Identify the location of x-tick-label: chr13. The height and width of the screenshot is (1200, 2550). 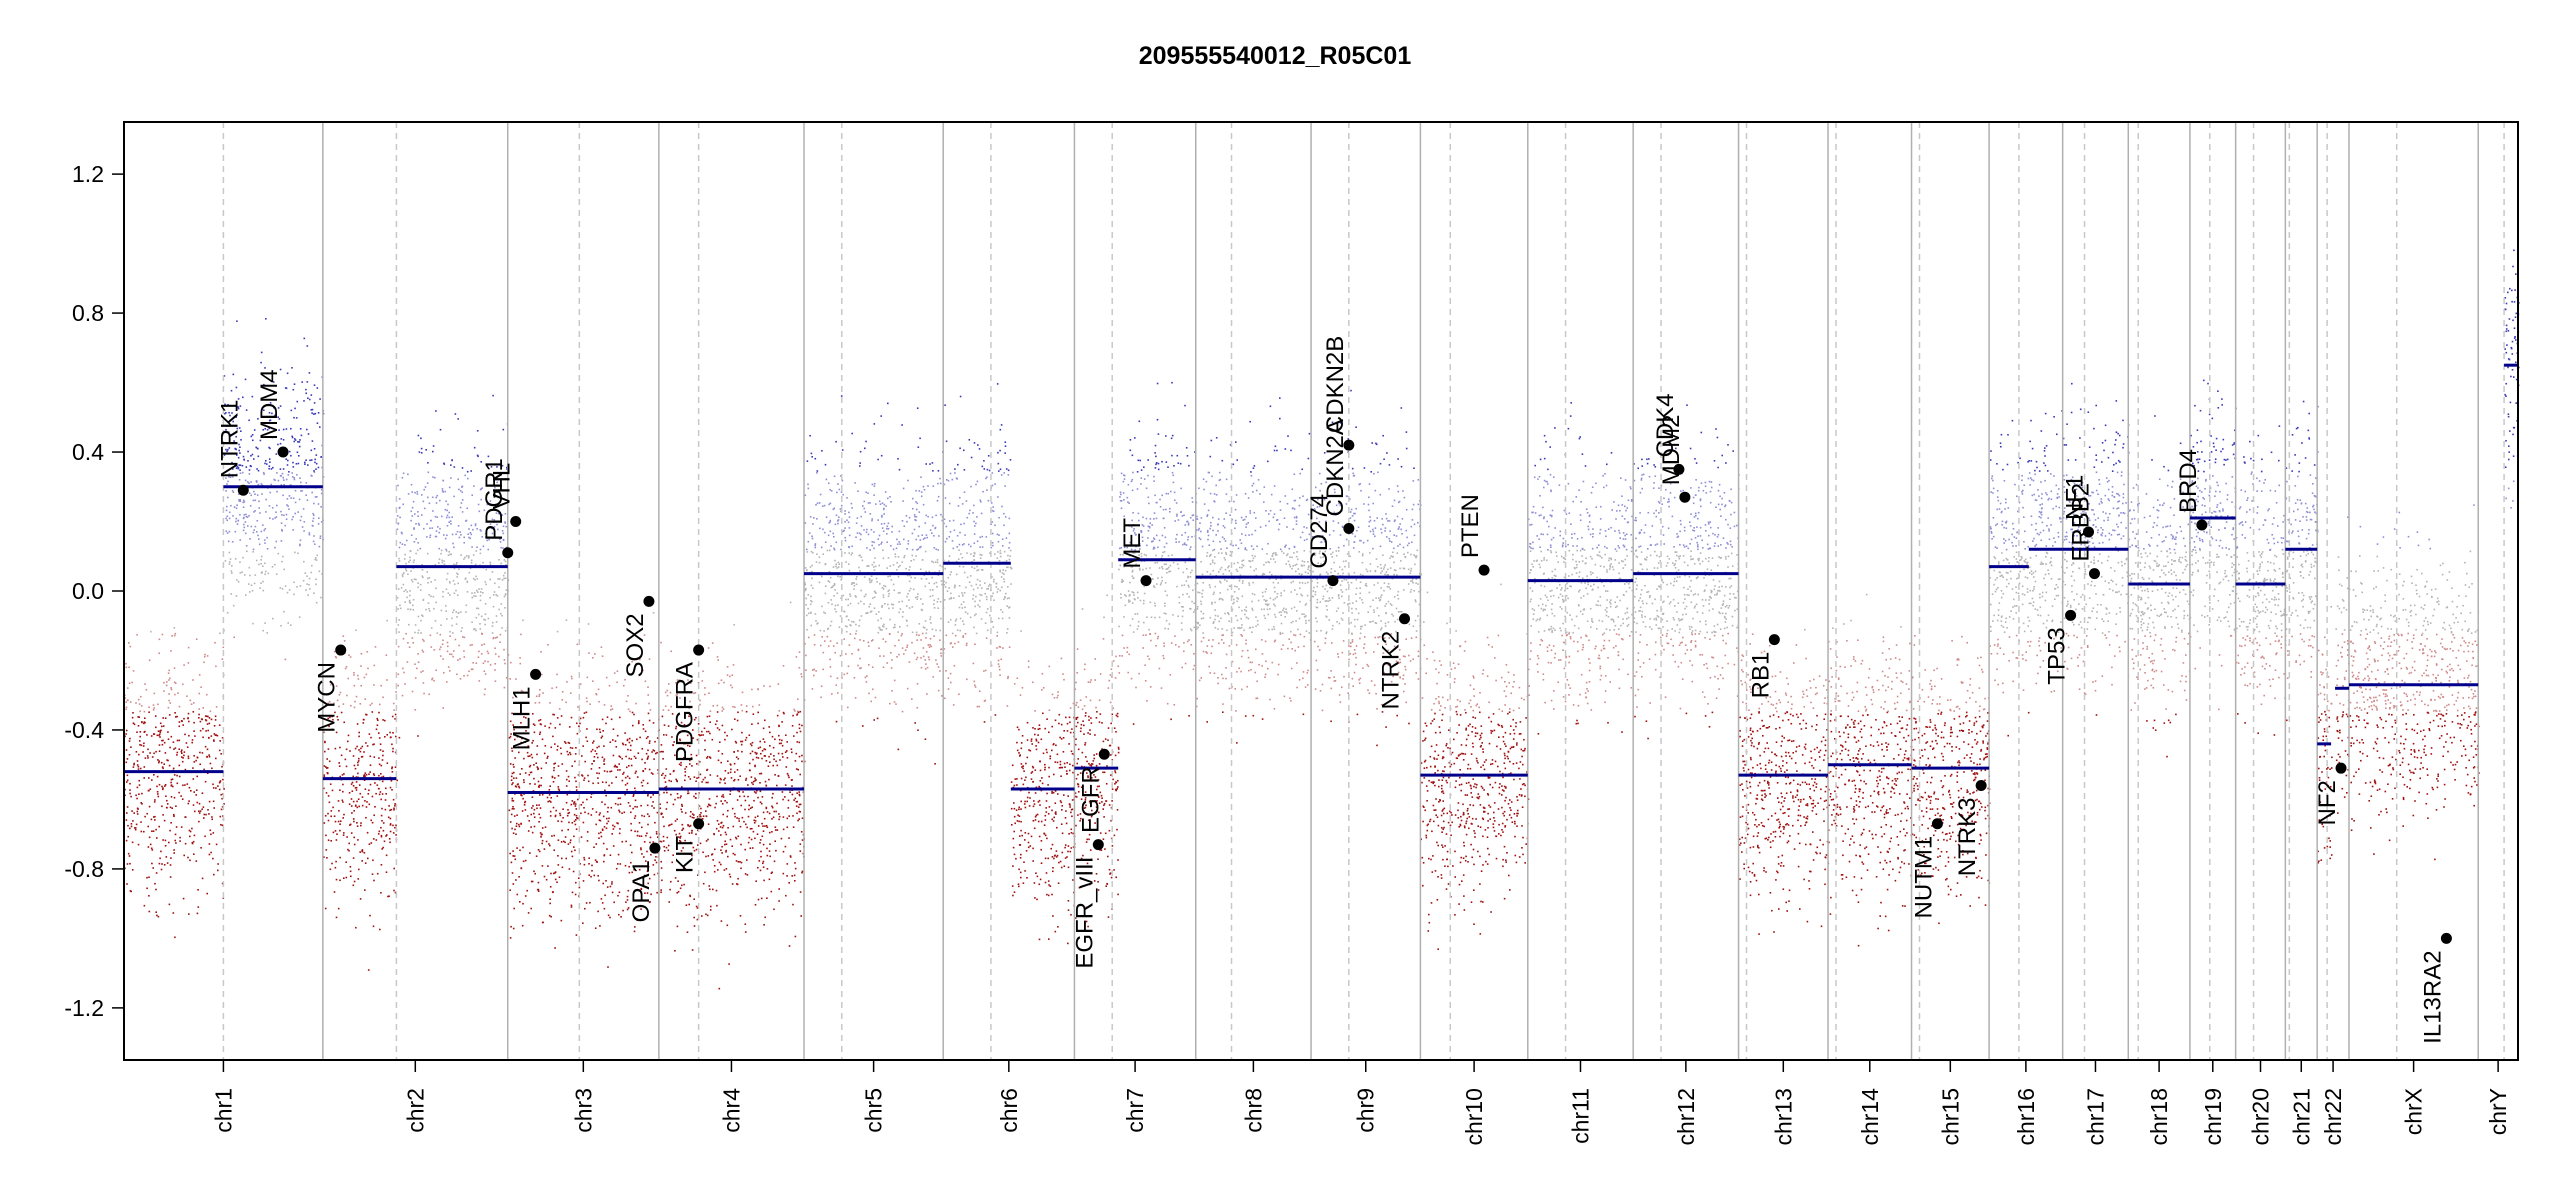
(1783, 1117).